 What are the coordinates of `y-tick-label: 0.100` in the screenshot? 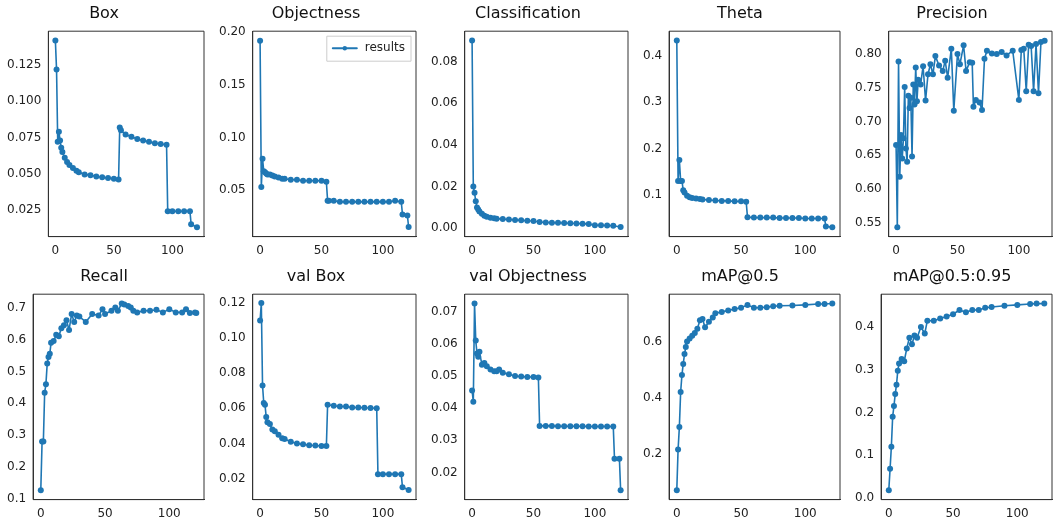 It's located at (24, 100).